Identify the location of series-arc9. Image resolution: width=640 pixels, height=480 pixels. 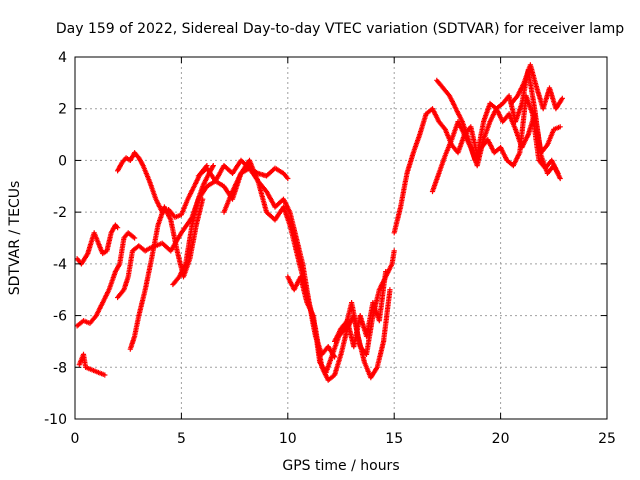
(309, 270).